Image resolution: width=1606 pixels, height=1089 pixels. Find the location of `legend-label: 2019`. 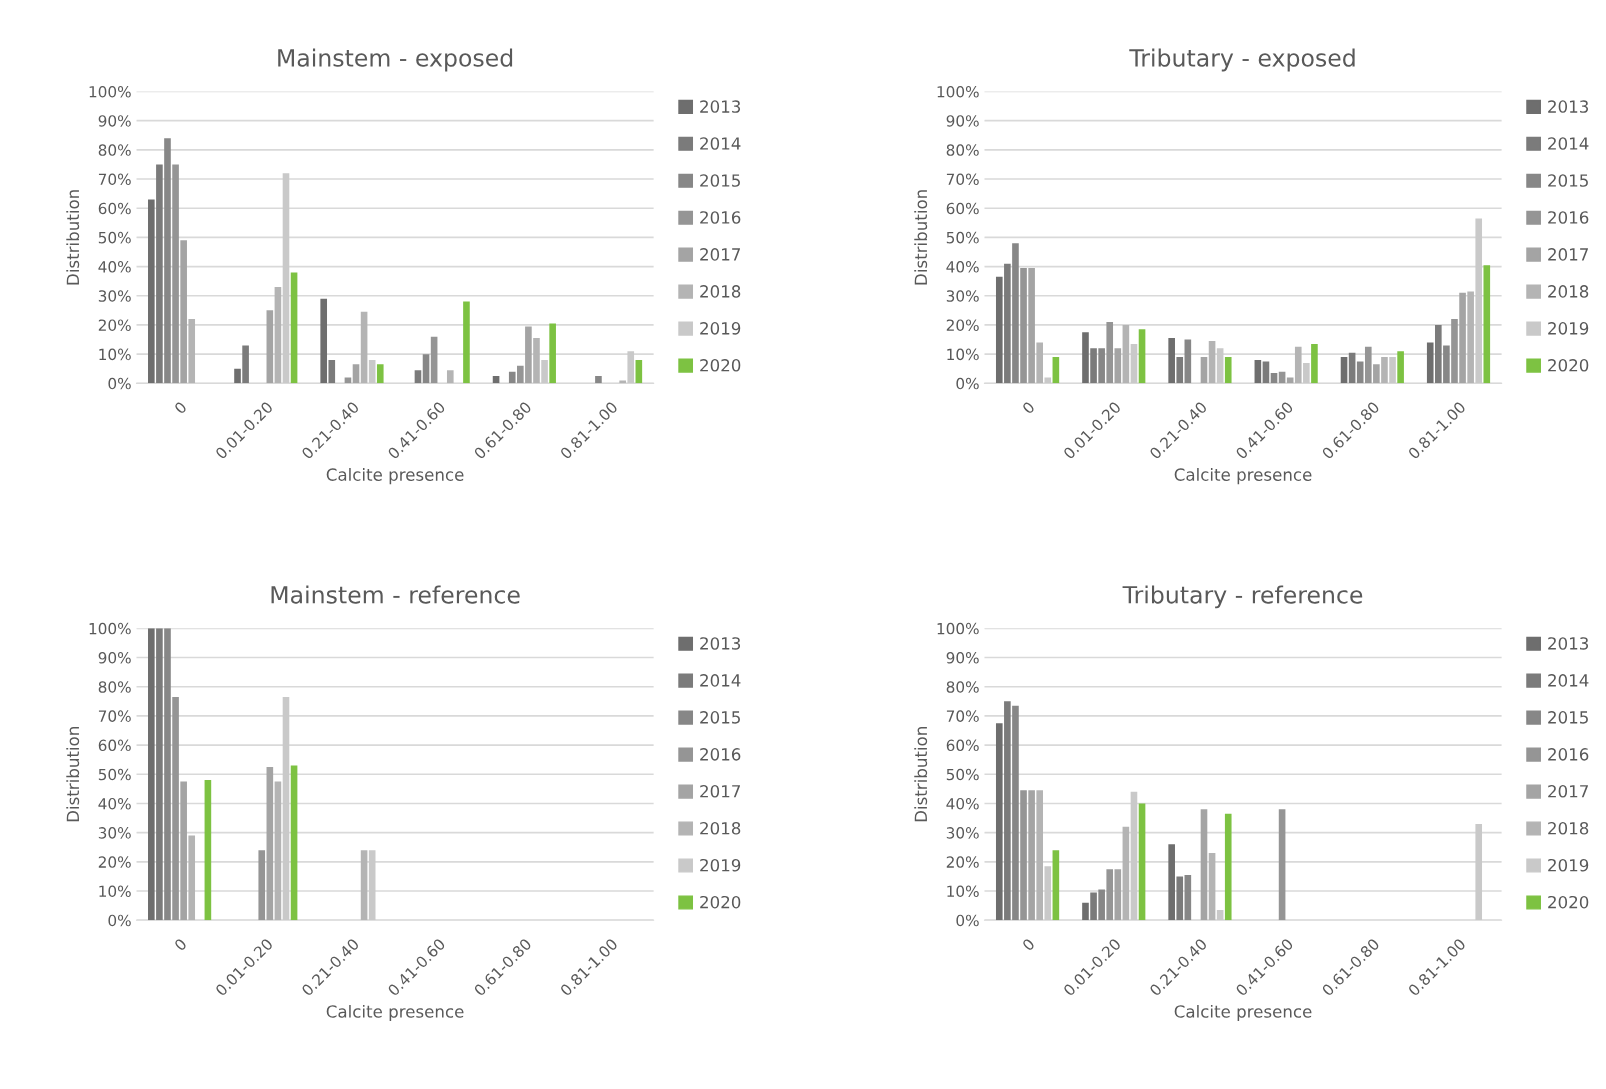

legend-label: 2019 is located at coordinates (720, 328).